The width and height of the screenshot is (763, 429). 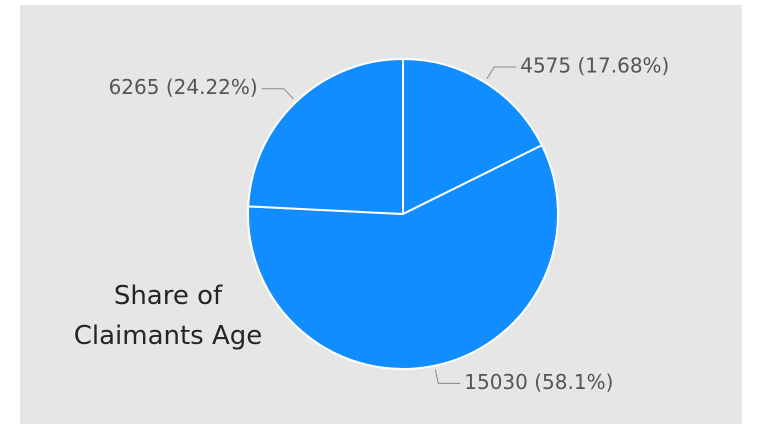 What do you see at coordinates (594, 66) in the screenshot?
I see `data-label: 4575 (17.68%)` at bounding box center [594, 66].